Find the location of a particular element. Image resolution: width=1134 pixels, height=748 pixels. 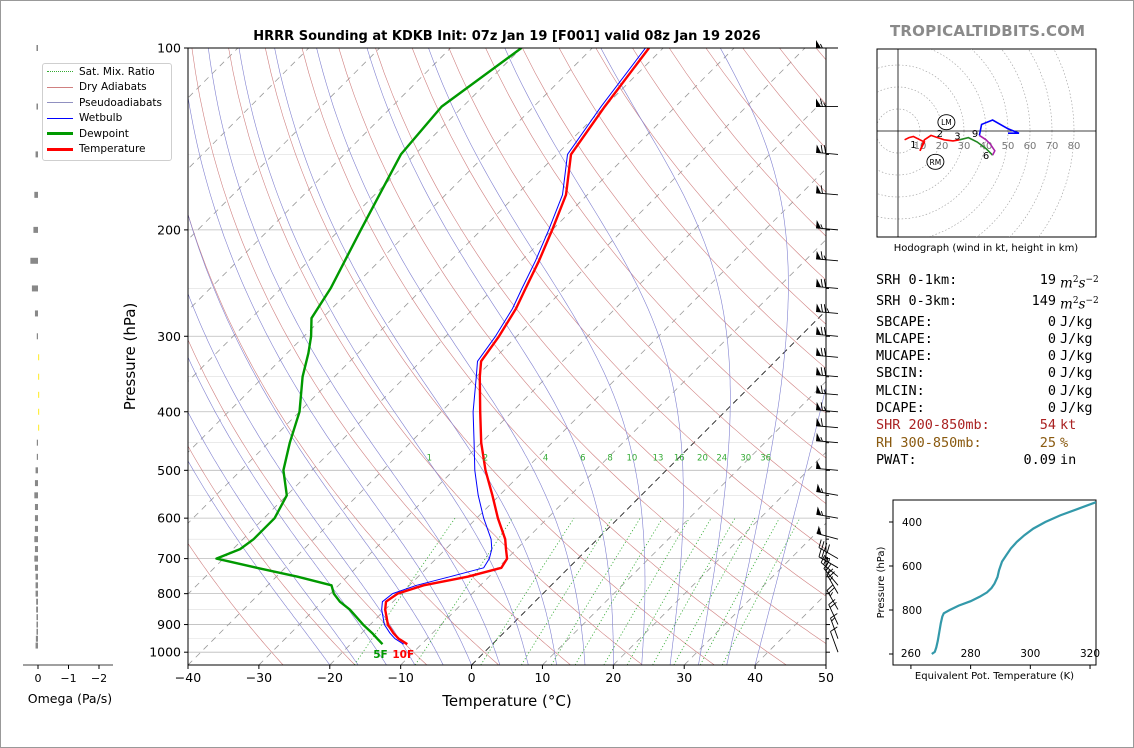

x-tick-label: 40 is located at coordinates (755, 677).